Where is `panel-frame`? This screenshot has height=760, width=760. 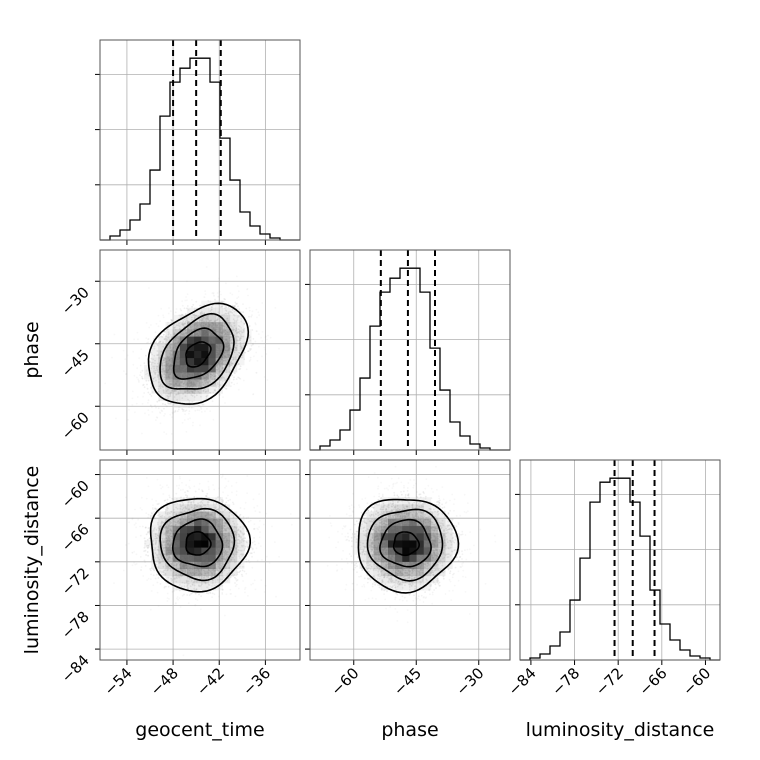
panel-frame is located at coordinates (620, 560).